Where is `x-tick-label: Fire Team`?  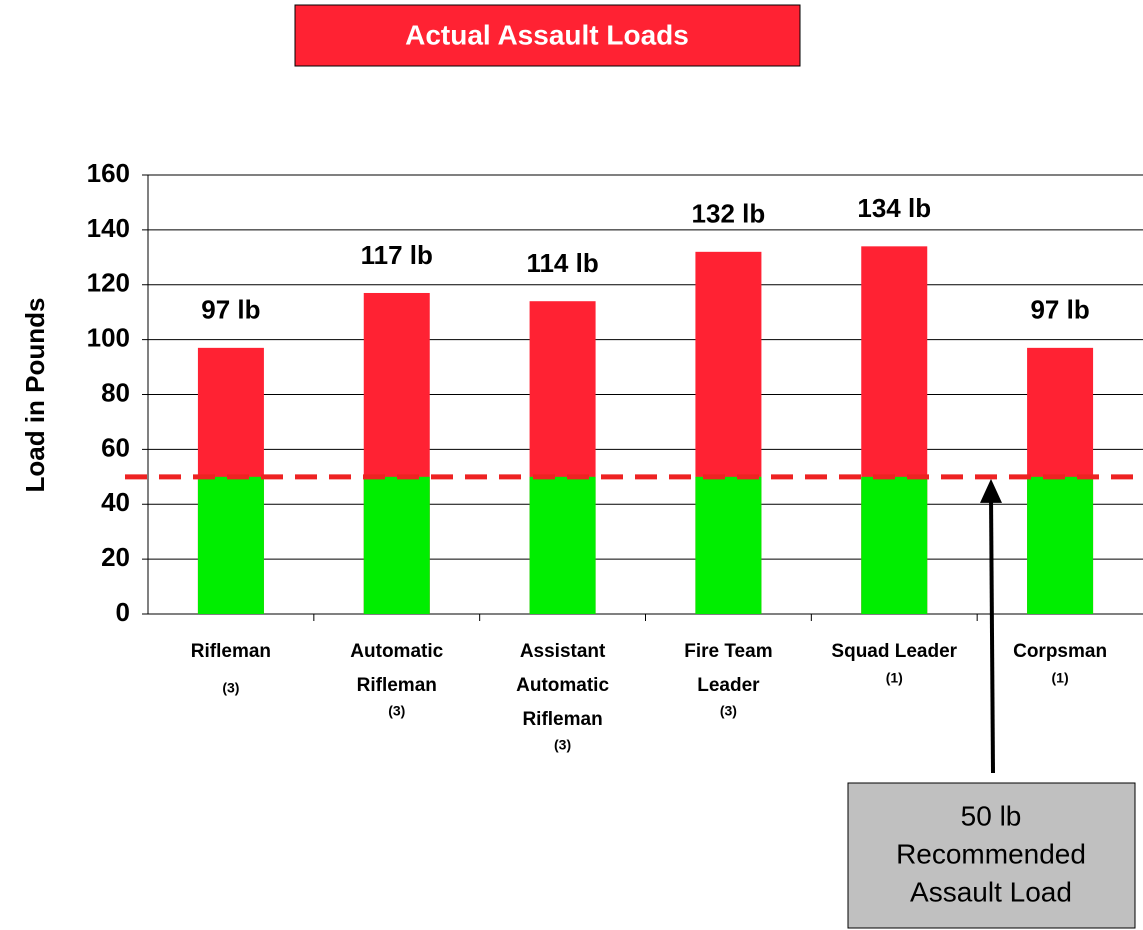 x-tick-label: Fire Team is located at coordinates (728, 651).